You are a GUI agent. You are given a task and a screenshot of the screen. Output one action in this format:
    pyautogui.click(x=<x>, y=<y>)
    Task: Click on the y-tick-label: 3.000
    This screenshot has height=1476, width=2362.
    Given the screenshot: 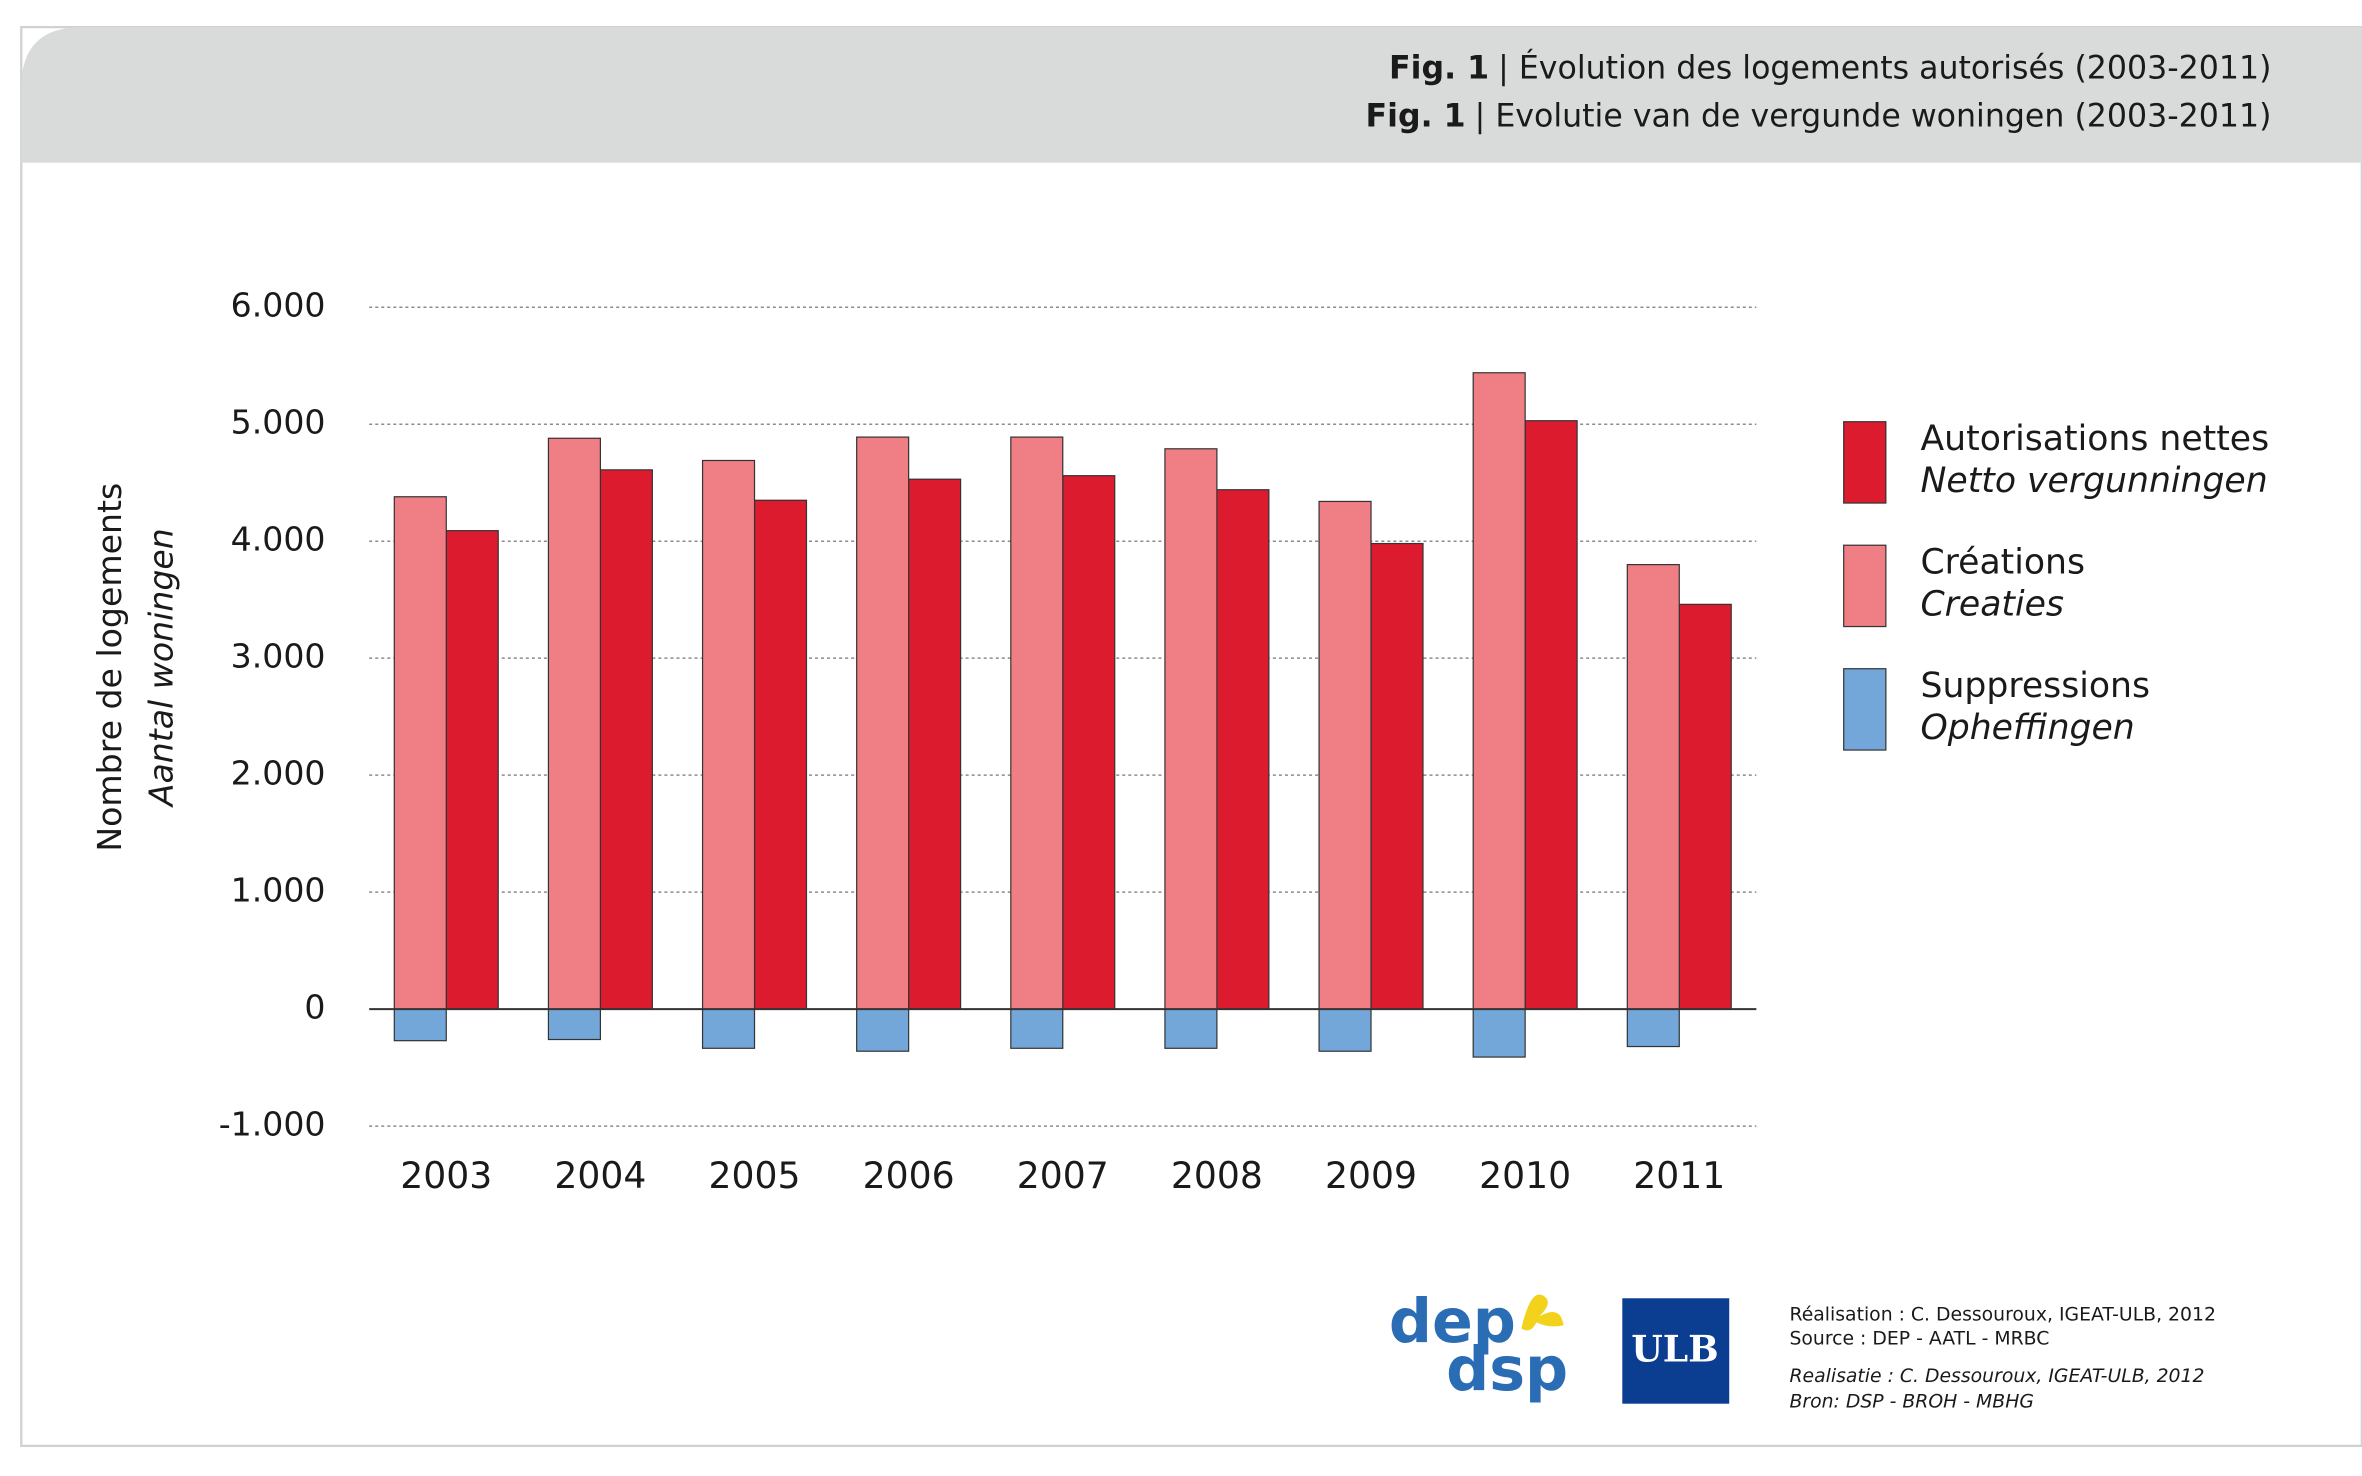 What is the action you would take?
    pyautogui.click(x=278, y=656)
    